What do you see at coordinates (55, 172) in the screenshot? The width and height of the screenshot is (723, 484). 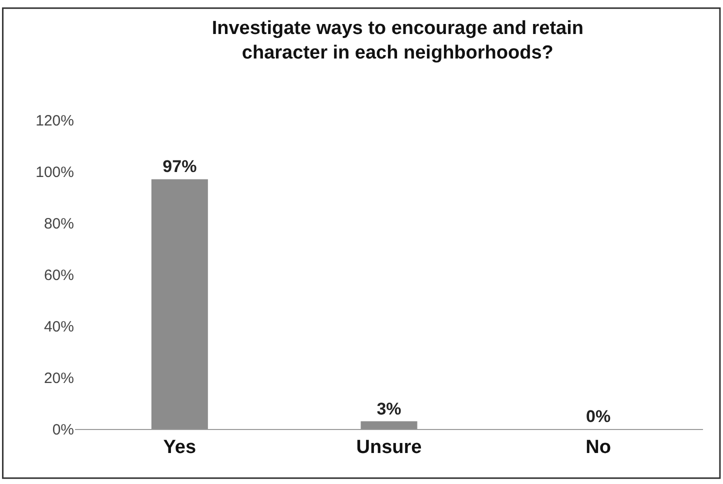 I see `y-tick-label: 100%` at bounding box center [55, 172].